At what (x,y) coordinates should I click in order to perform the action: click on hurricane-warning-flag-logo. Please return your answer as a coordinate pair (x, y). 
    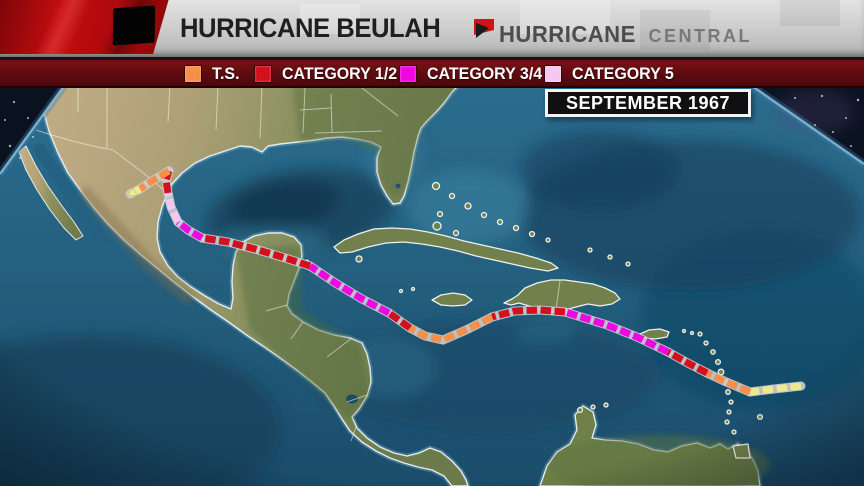
    Looking at the image, I should click on (84, 27).